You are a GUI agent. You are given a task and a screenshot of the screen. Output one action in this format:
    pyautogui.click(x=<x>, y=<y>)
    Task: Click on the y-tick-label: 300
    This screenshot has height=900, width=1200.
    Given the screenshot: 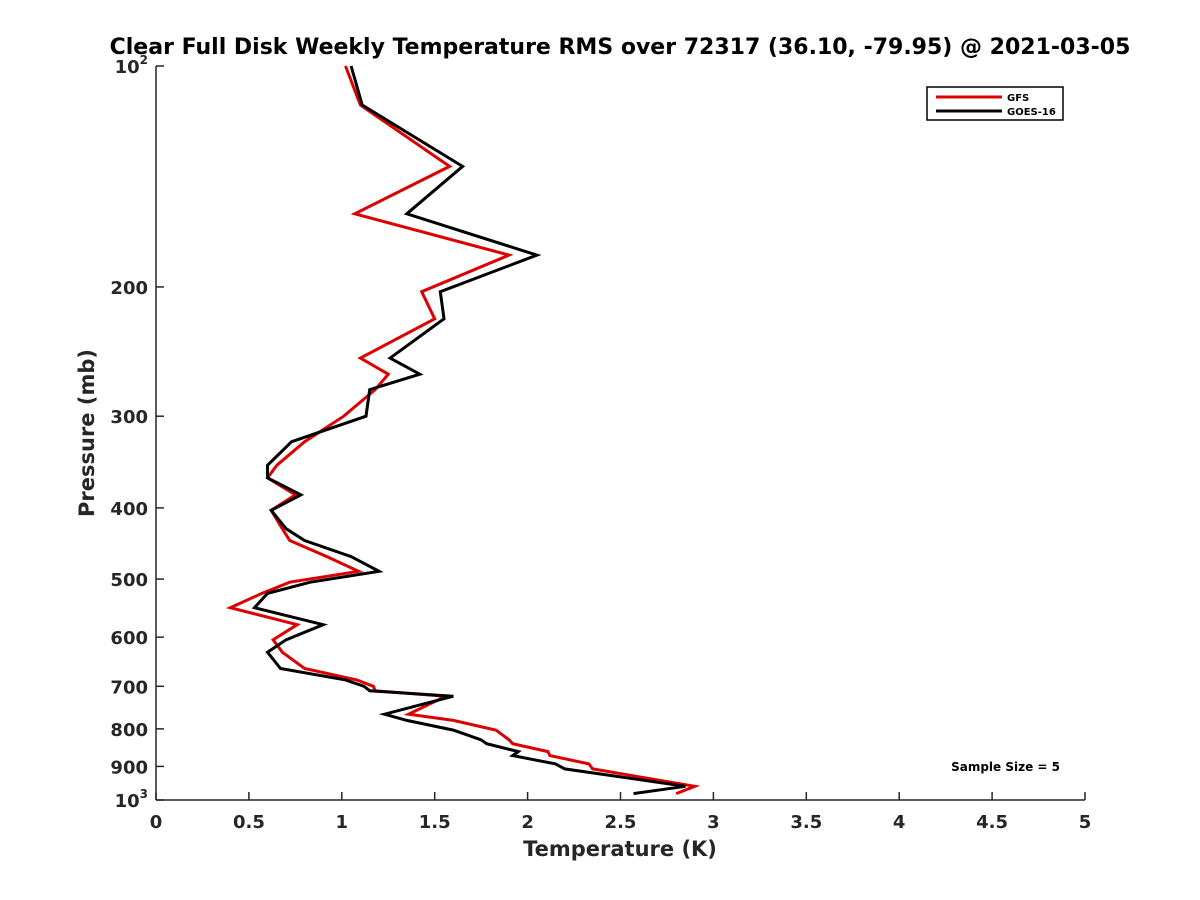 What is the action you would take?
    pyautogui.click(x=129, y=417)
    